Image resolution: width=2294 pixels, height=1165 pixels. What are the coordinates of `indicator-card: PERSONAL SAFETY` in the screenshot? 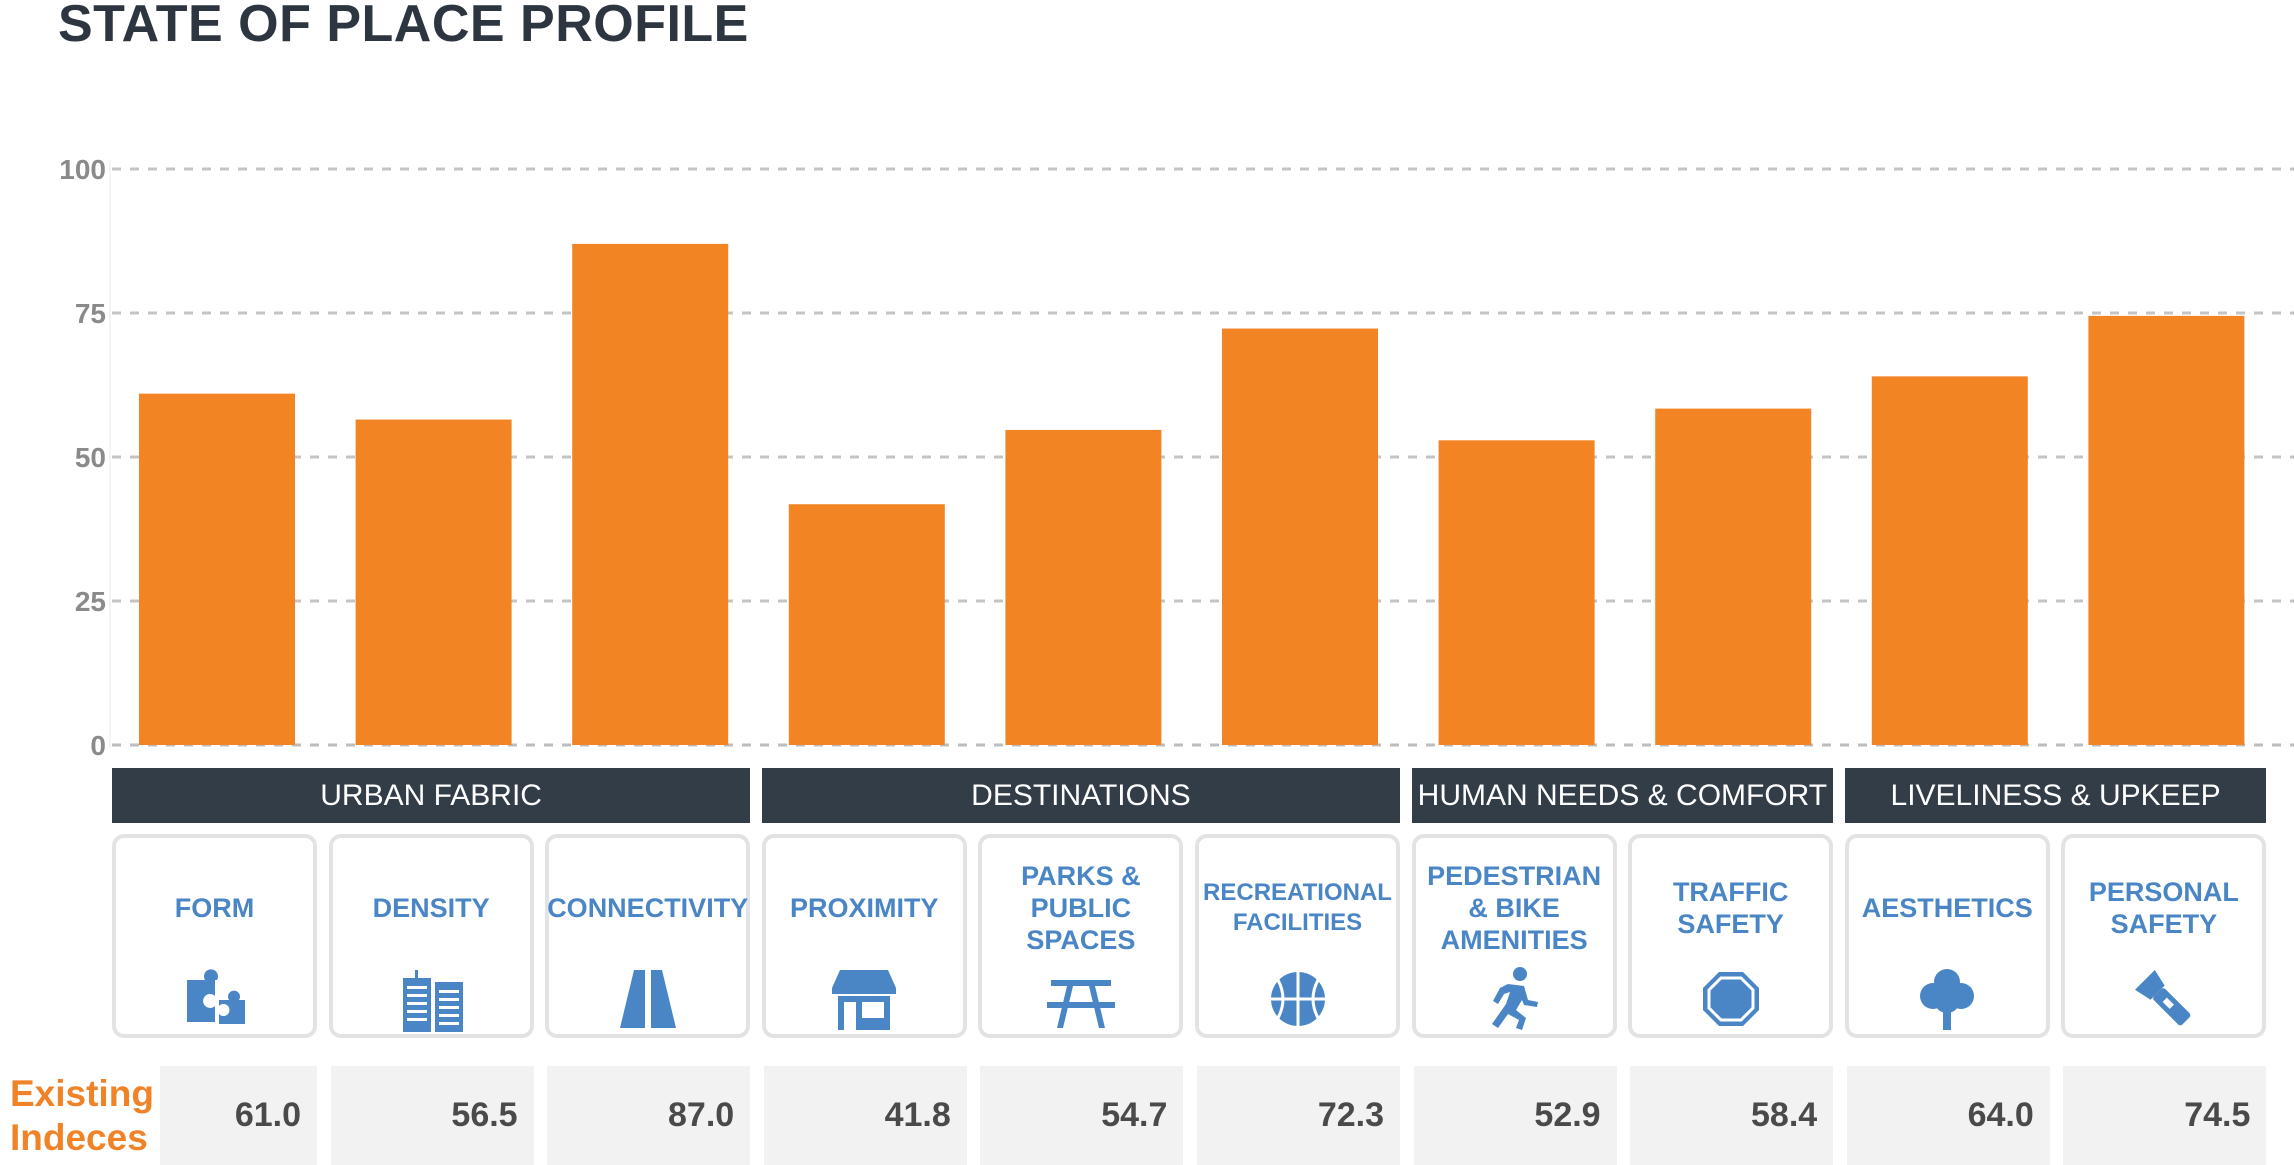 It's located at (2164, 936).